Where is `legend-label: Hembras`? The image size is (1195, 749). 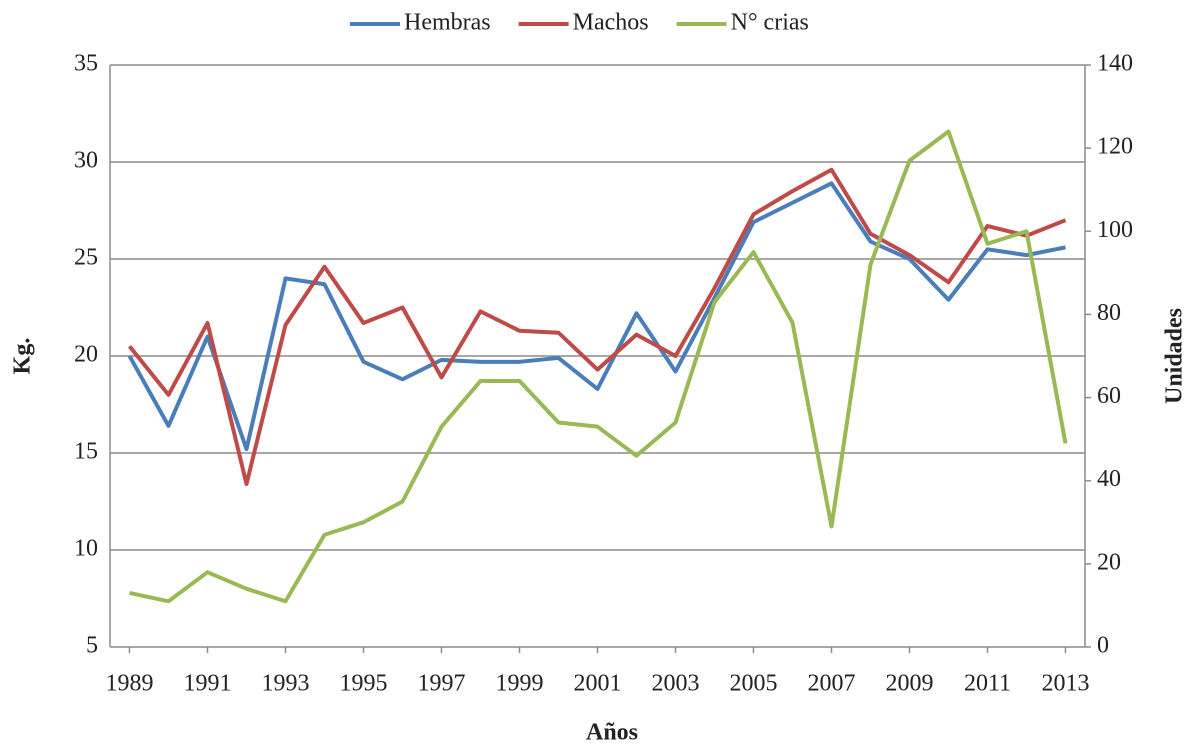
legend-label: Hembras is located at coordinates (447, 23).